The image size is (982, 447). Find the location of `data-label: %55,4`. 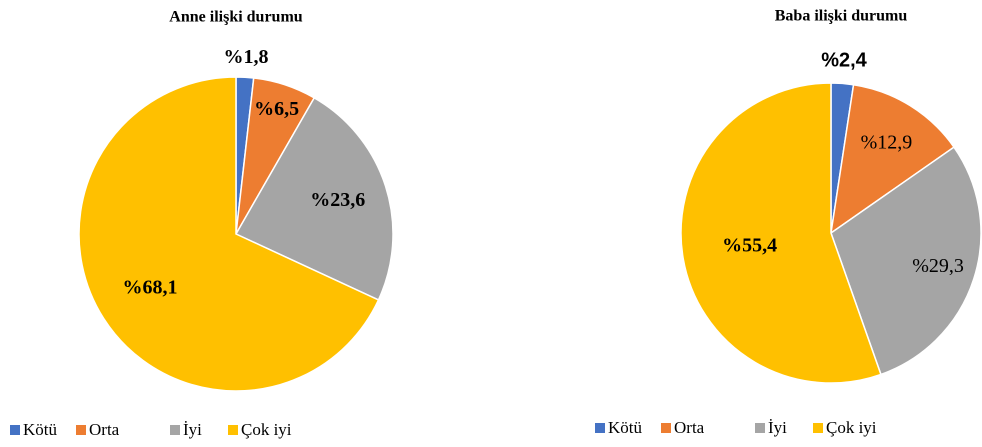

data-label: %55,4 is located at coordinates (749, 246).